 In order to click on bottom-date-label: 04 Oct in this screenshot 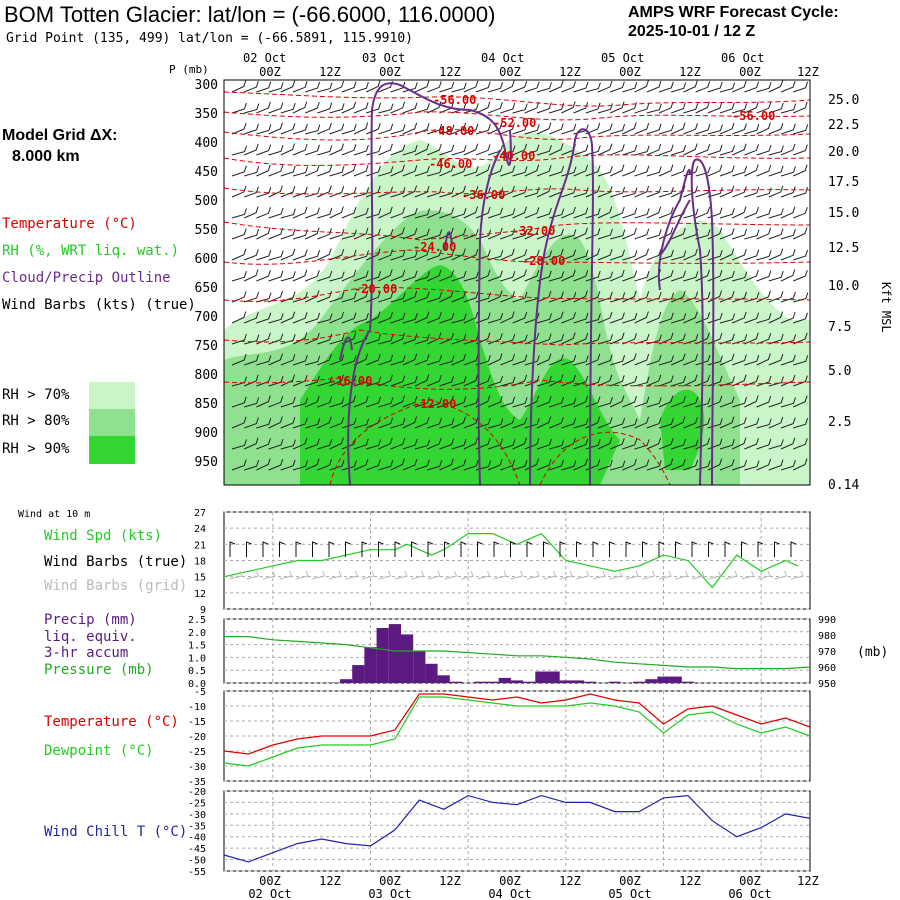, I will do `click(509, 893)`.